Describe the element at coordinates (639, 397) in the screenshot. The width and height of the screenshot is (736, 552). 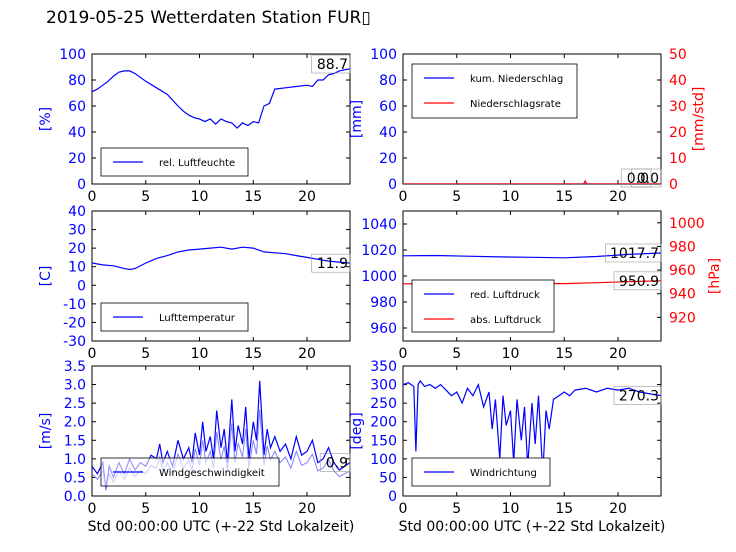
I see `last-value-label: 270.3` at that location.